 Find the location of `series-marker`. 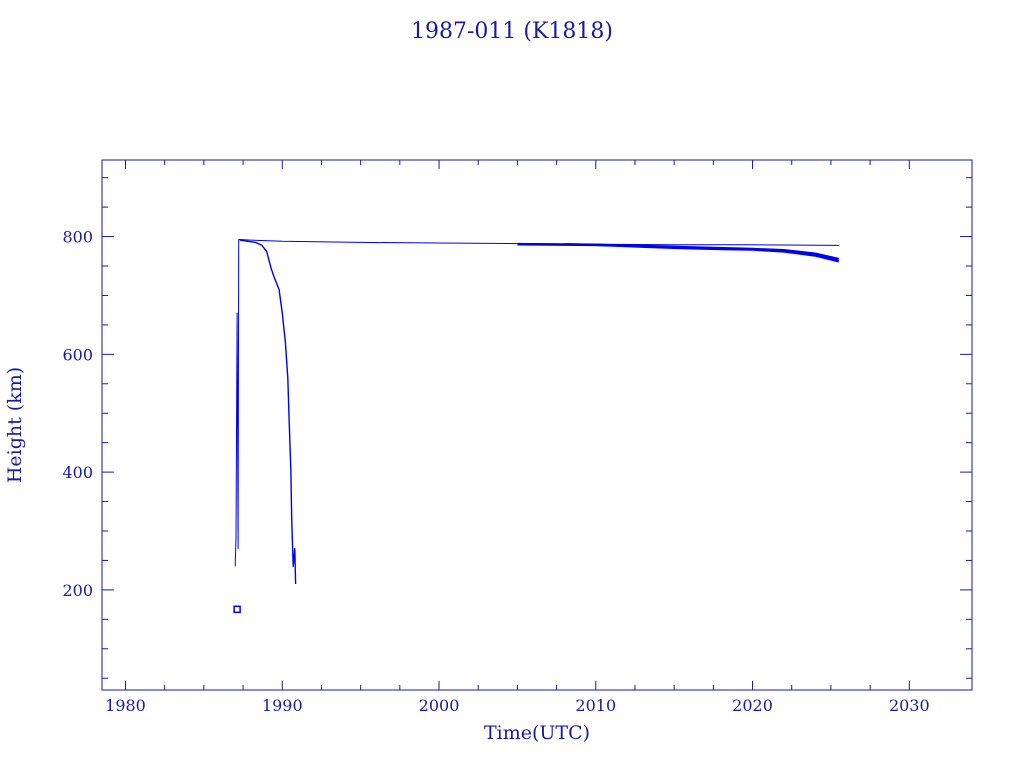

series-marker is located at coordinates (237, 609).